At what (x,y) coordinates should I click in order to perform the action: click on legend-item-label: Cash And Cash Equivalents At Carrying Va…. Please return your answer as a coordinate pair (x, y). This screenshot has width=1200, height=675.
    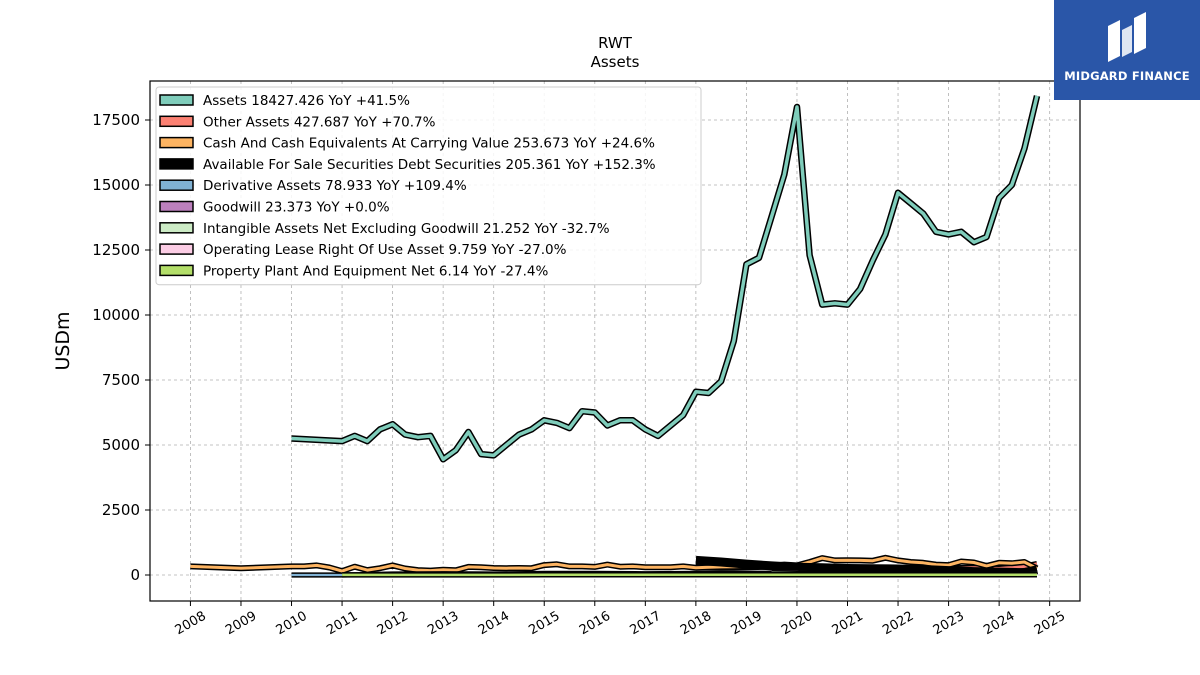
    Looking at the image, I should click on (429, 144).